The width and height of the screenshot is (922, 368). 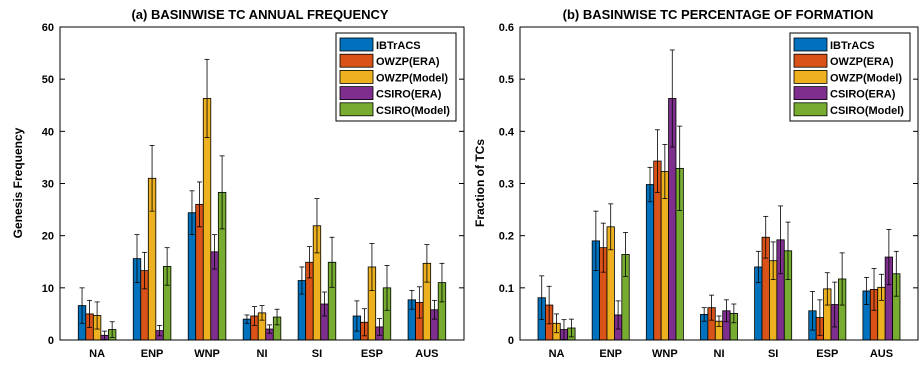 What do you see at coordinates (773, 354) in the screenshot?
I see `panel-b-xtick-label: SI` at bounding box center [773, 354].